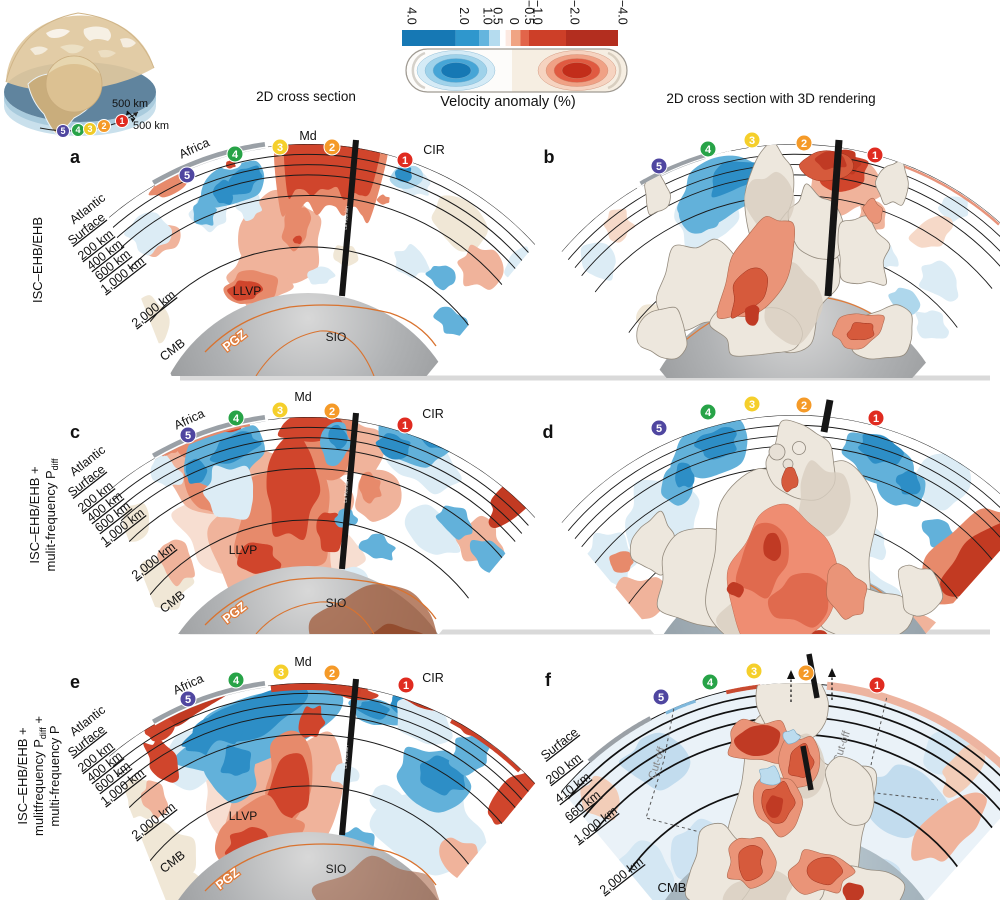 The image size is (1000, 900). What do you see at coordinates (51, 514) in the screenshot?
I see `svg-text: mulit-frequency Pdiff` at bounding box center [51, 514].